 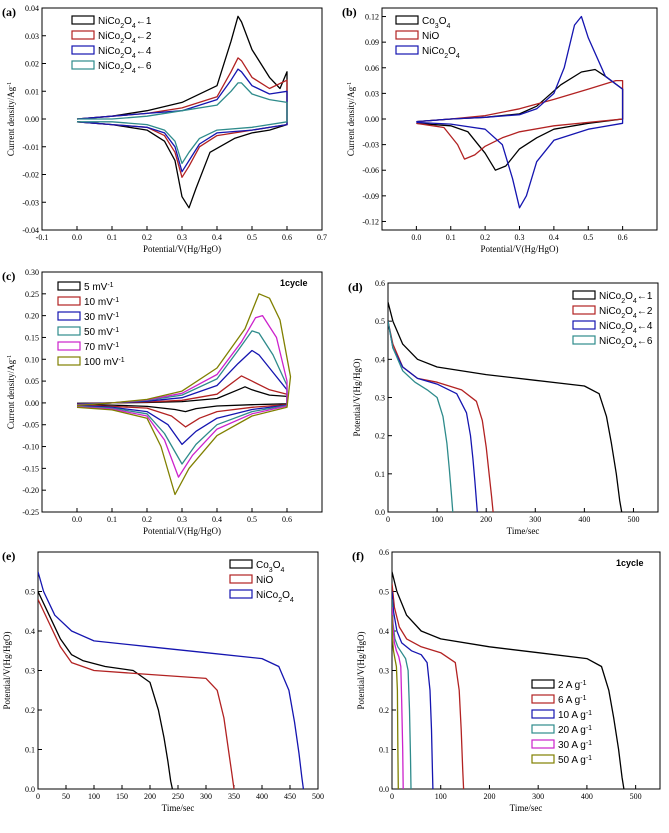 I want to click on legend-label-d: NiCo2O4←1, so click(x=626, y=298).